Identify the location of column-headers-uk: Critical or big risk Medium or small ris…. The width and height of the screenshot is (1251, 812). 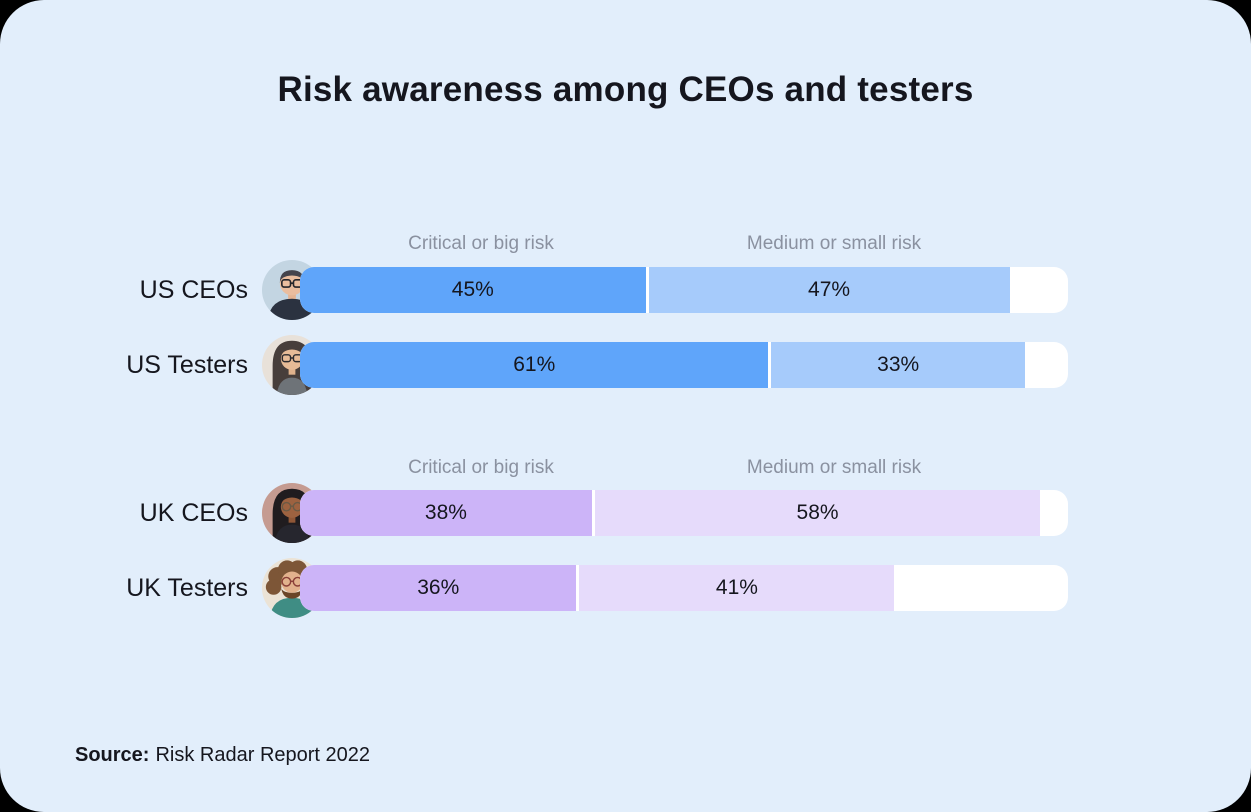
(684, 469).